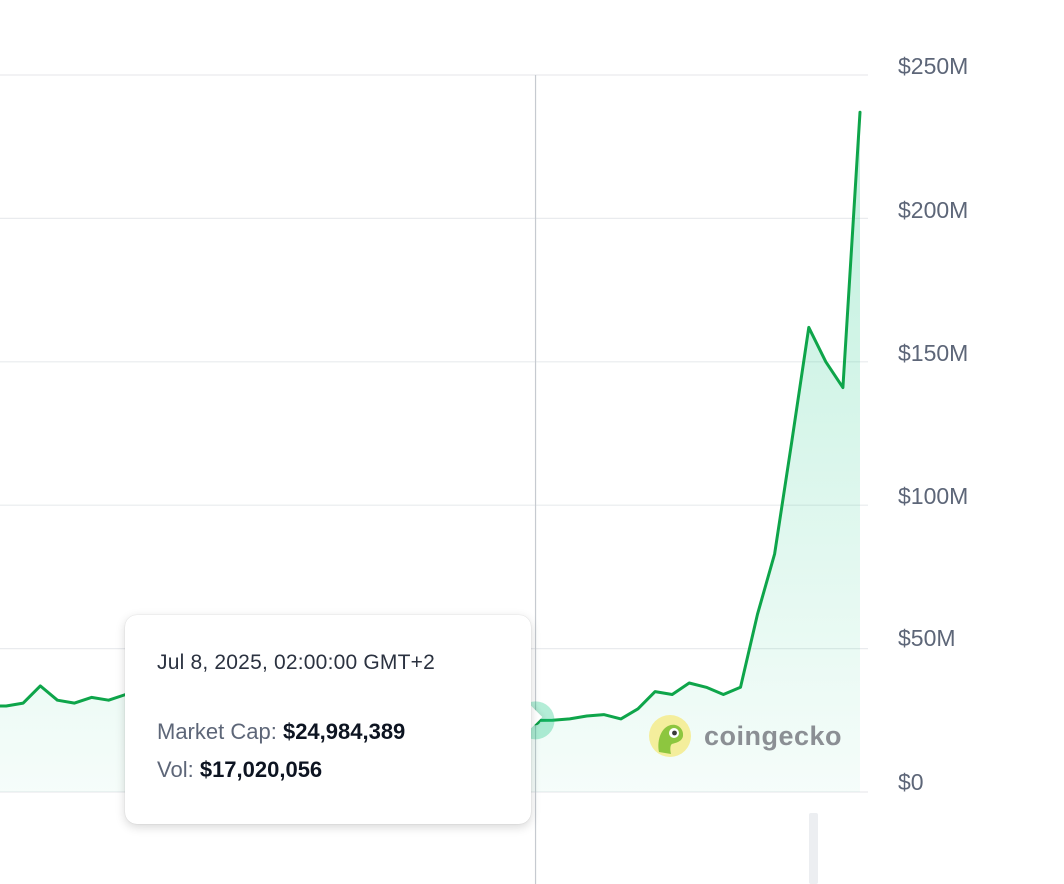 The image size is (1064, 884). I want to click on coingecko-watermark: coingecko, so click(745, 736).